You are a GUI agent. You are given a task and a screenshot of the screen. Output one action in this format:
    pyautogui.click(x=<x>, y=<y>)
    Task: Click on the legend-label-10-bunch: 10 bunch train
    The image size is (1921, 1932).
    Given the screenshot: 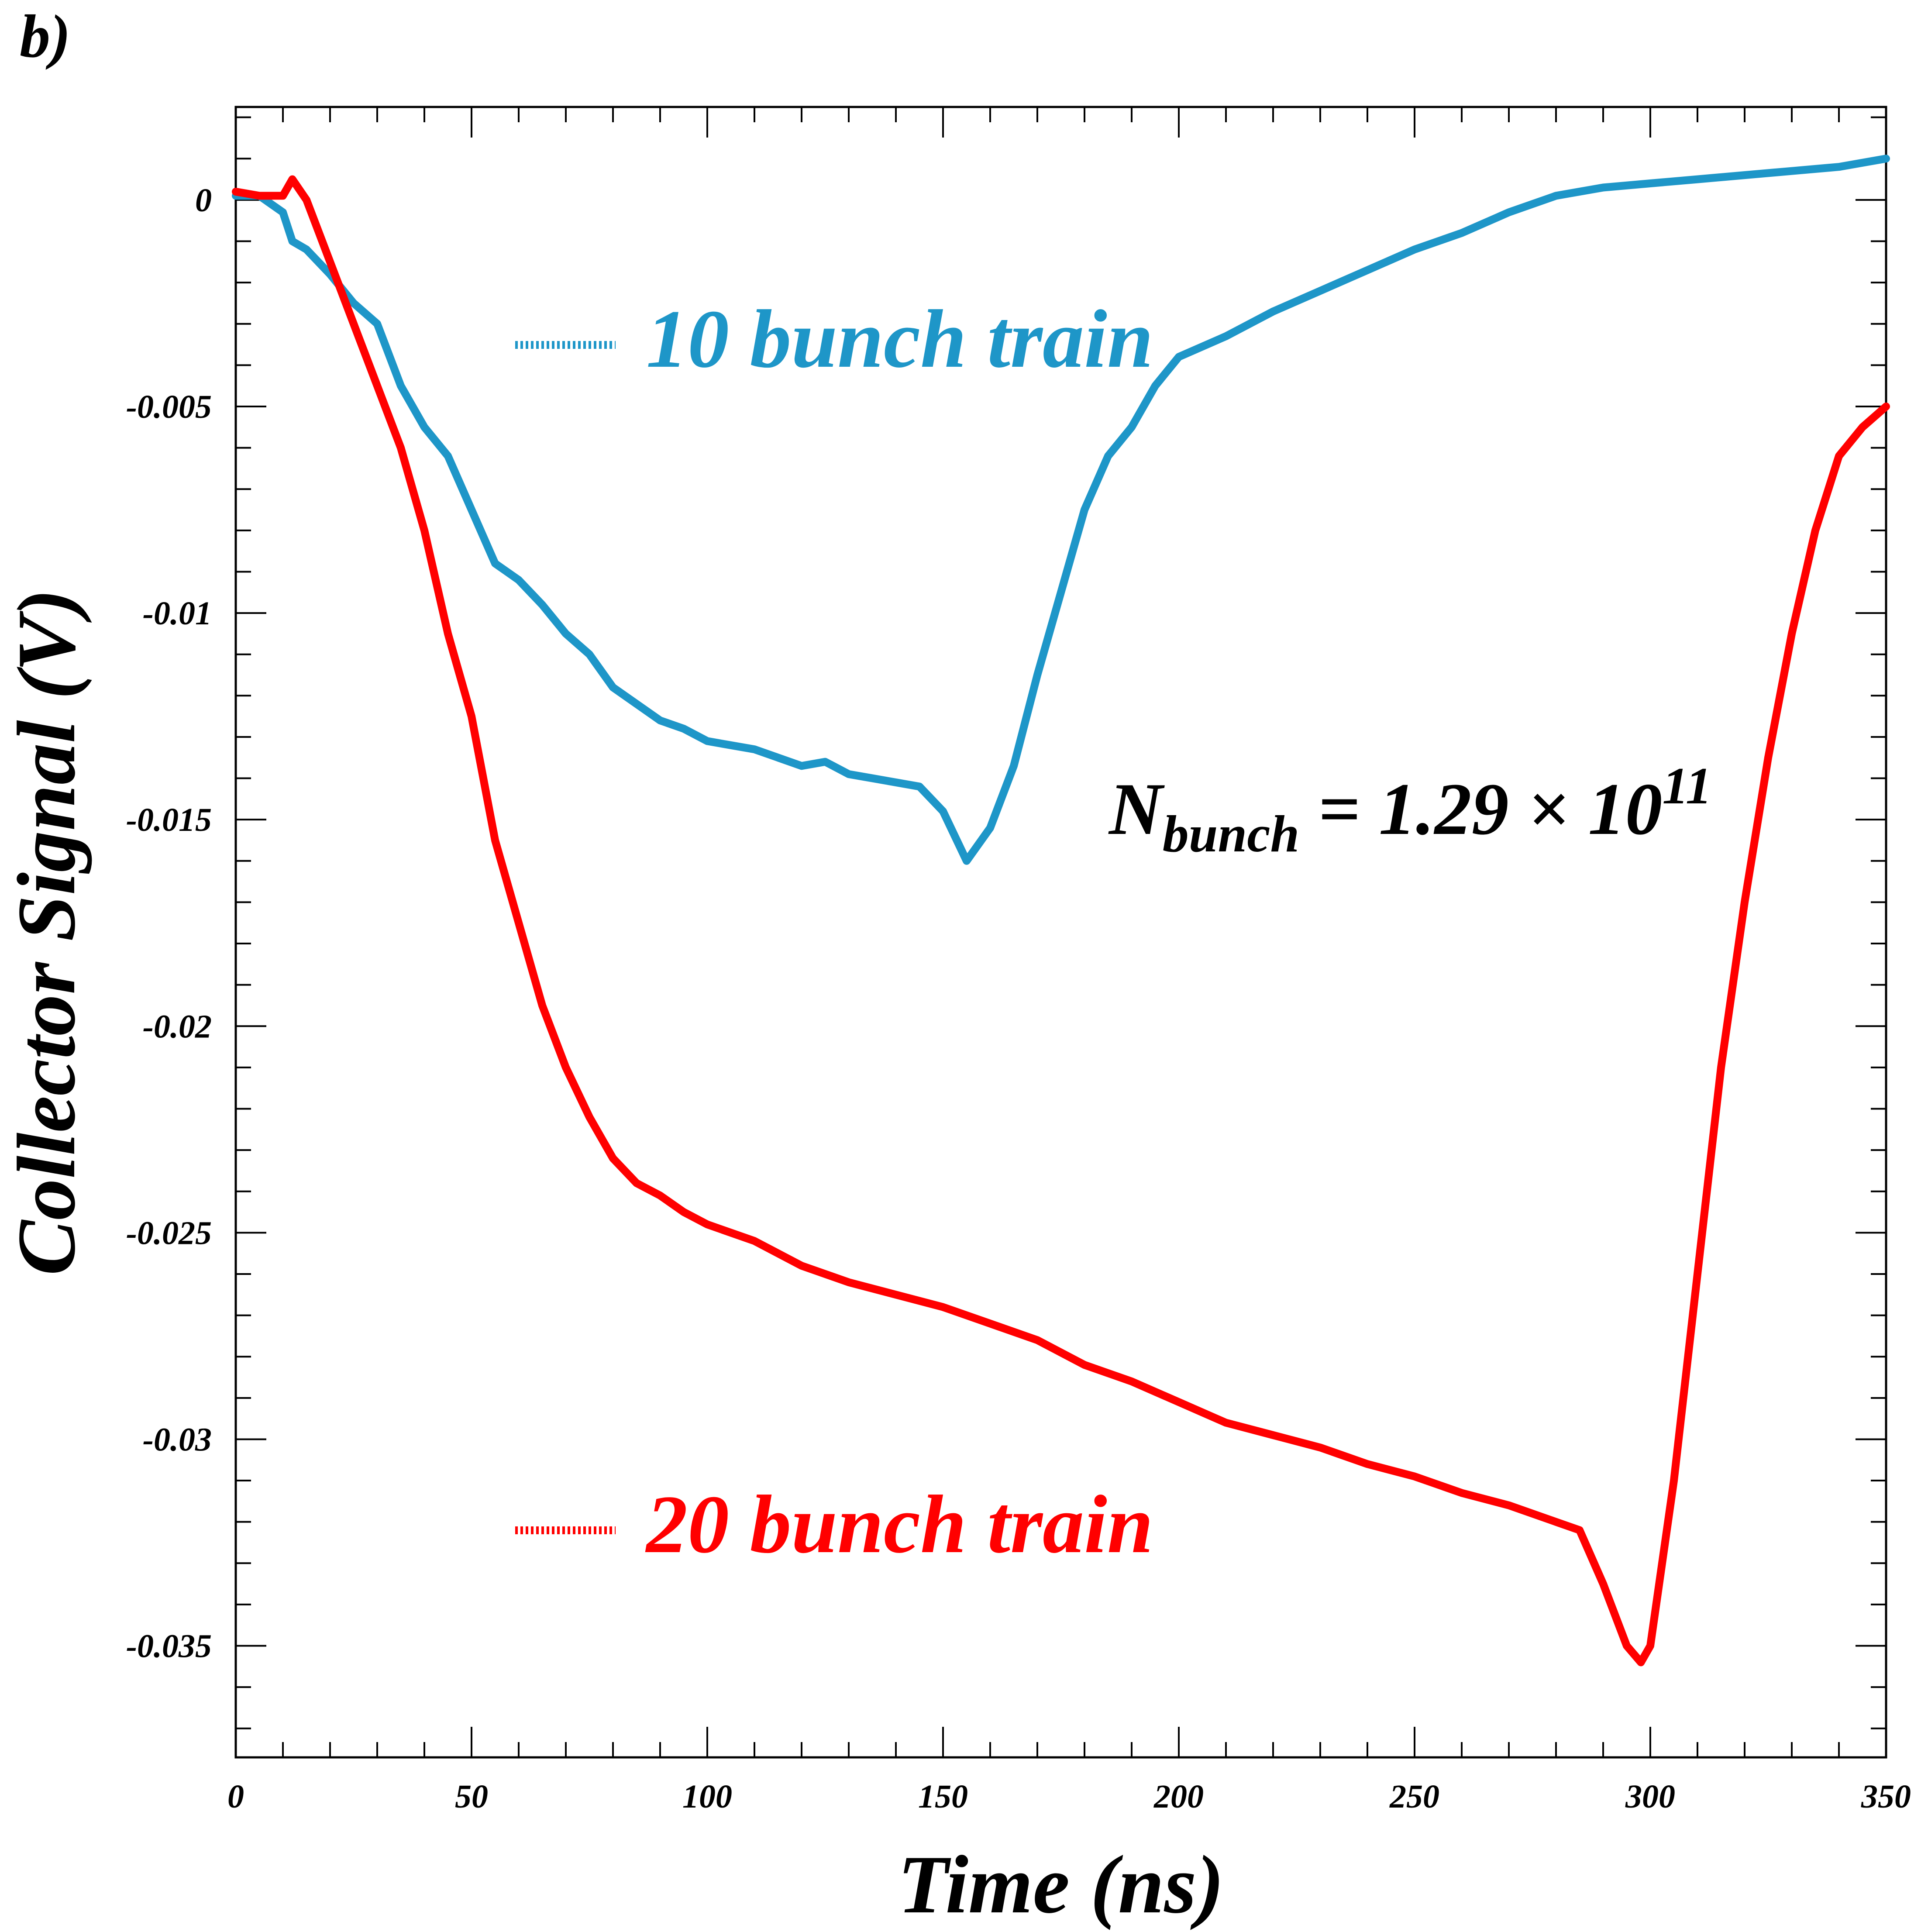 What is the action you would take?
    pyautogui.click(x=900, y=339)
    